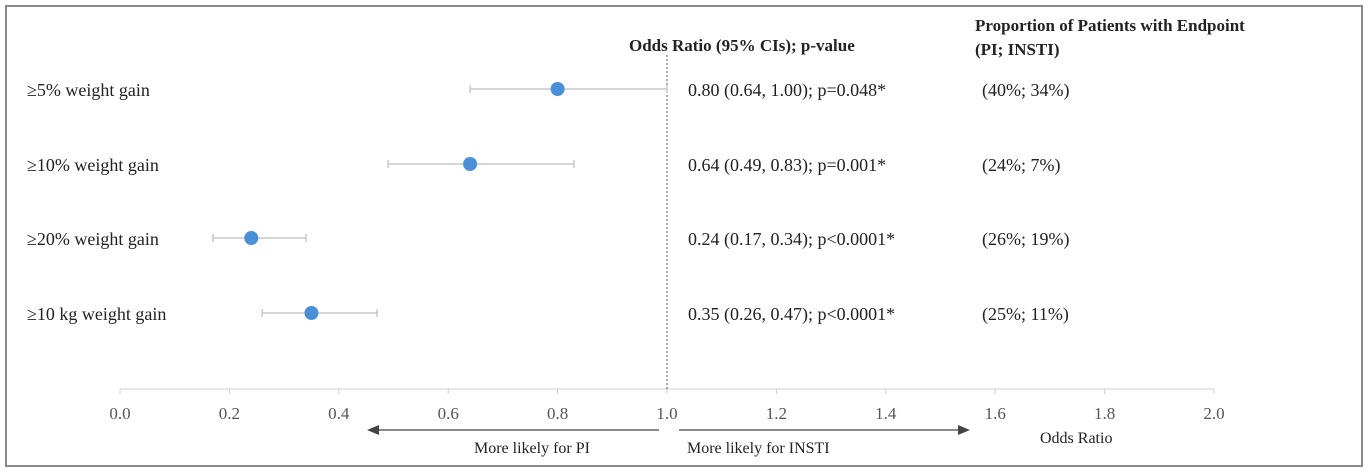 This screenshot has height=474, width=1371. What do you see at coordinates (119, 413) in the screenshot?
I see `x-tick-label: 0.0` at bounding box center [119, 413].